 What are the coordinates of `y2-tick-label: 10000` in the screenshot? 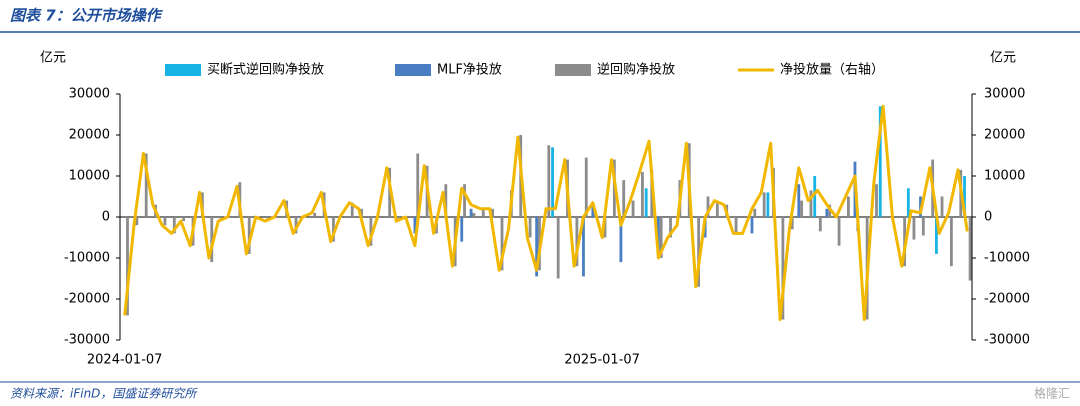 It's located at (1004, 176).